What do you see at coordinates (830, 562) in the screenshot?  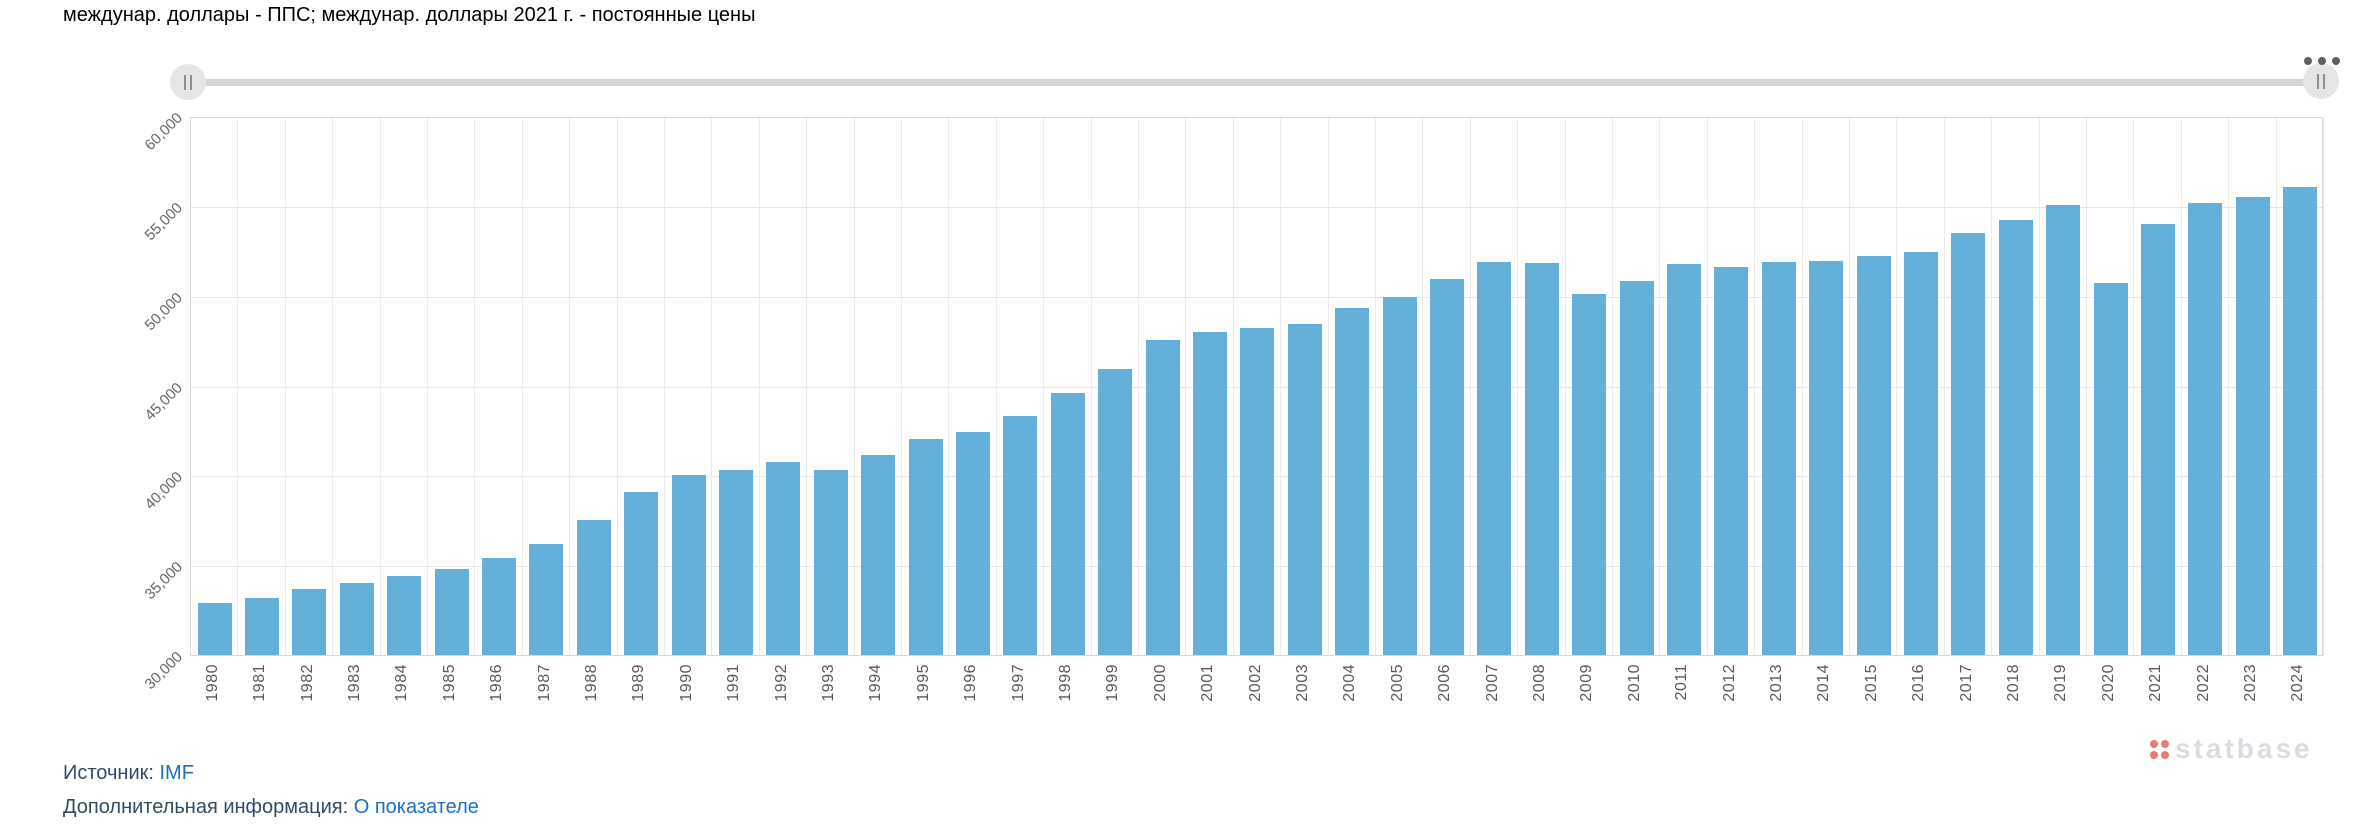 I see `bar-1993` at bounding box center [830, 562].